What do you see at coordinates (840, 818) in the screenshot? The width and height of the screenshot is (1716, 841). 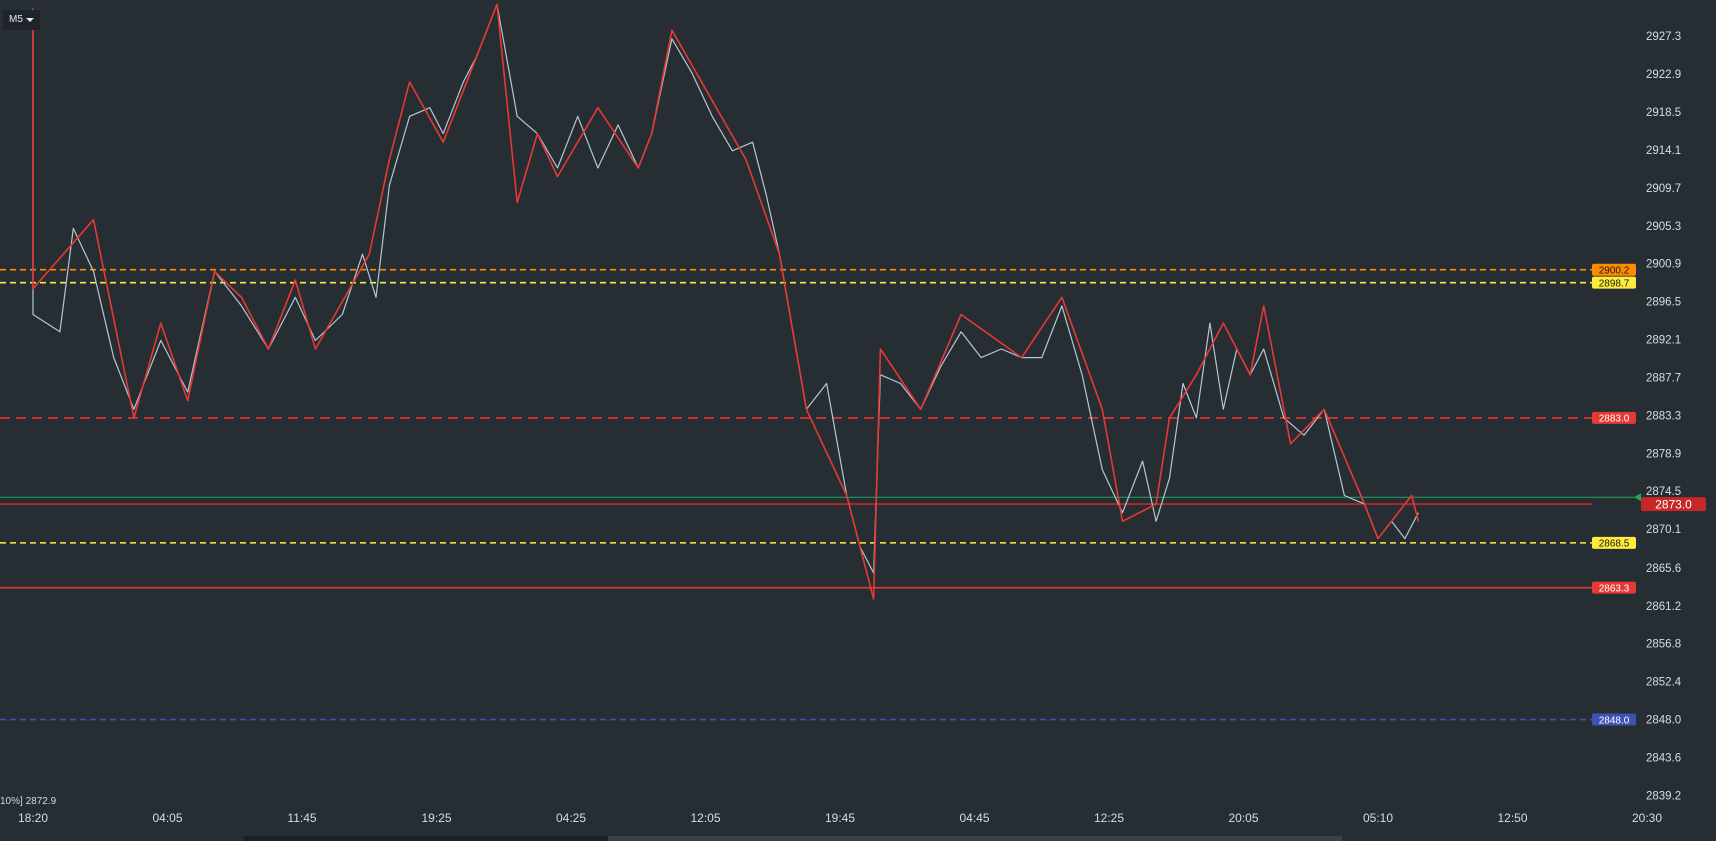 I see `x-tick-label: 19:45` at bounding box center [840, 818].